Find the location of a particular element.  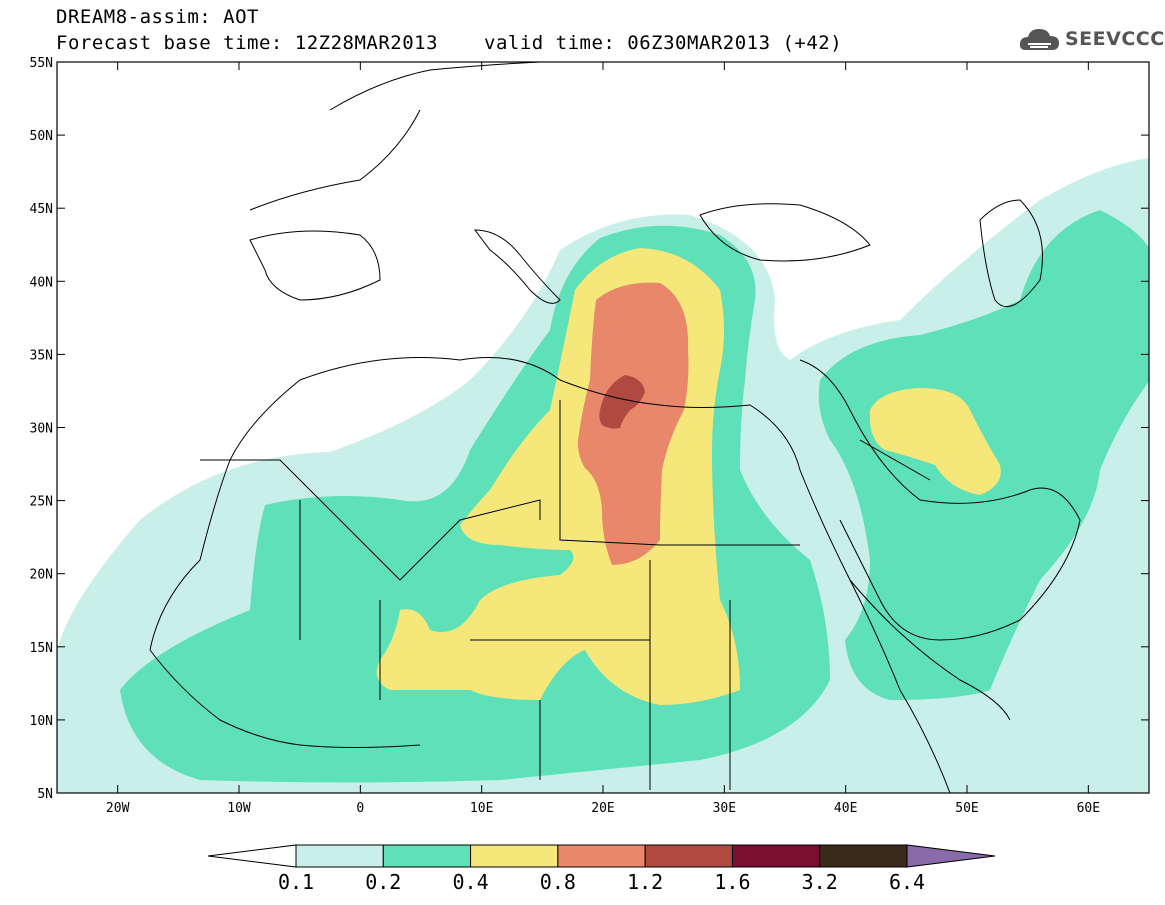

lat-tick-label: 25N is located at coordinates (41, 502).